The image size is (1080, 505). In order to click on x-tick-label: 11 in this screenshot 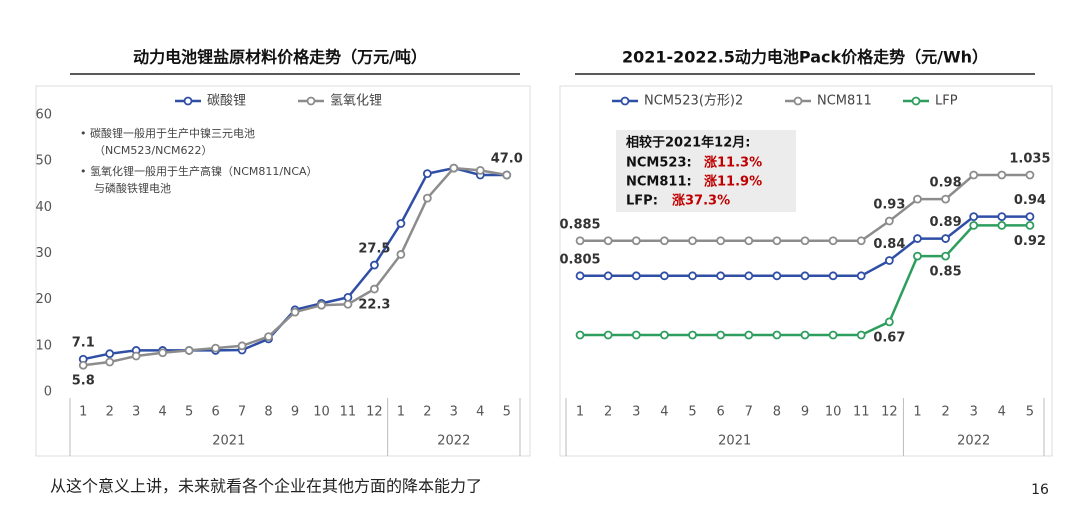, I will do `click(861, 412)`.